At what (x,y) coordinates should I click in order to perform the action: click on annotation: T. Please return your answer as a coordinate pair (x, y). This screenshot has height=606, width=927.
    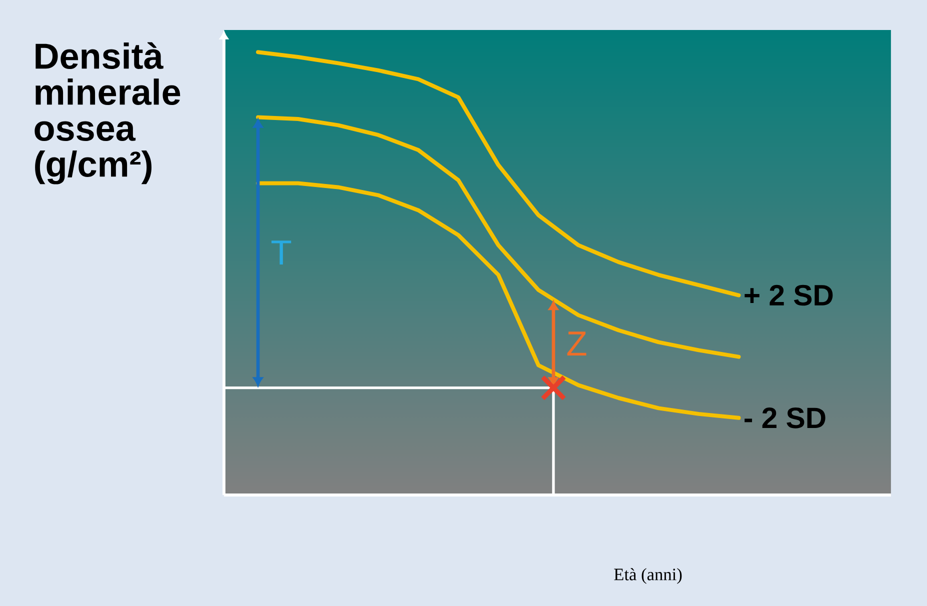
    Looking at the image, I should click on (281, 252).